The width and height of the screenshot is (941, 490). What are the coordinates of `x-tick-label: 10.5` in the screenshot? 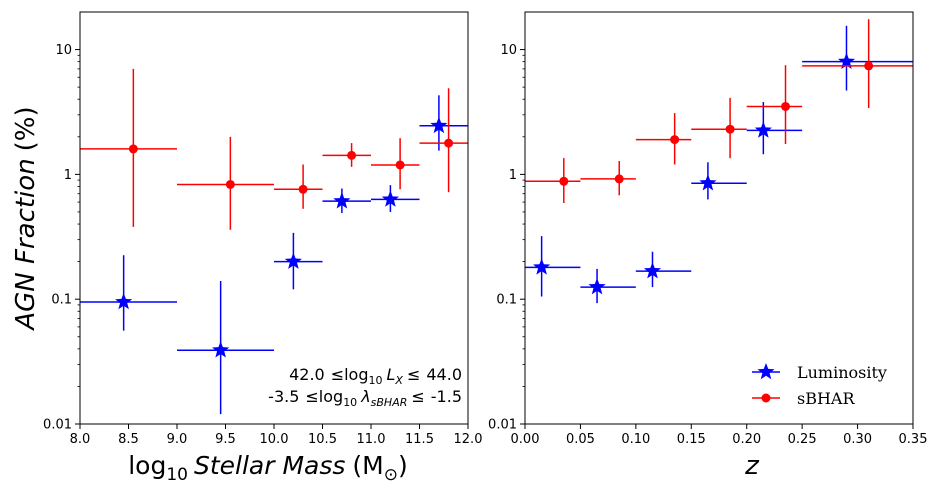 It's located at (322, 439).